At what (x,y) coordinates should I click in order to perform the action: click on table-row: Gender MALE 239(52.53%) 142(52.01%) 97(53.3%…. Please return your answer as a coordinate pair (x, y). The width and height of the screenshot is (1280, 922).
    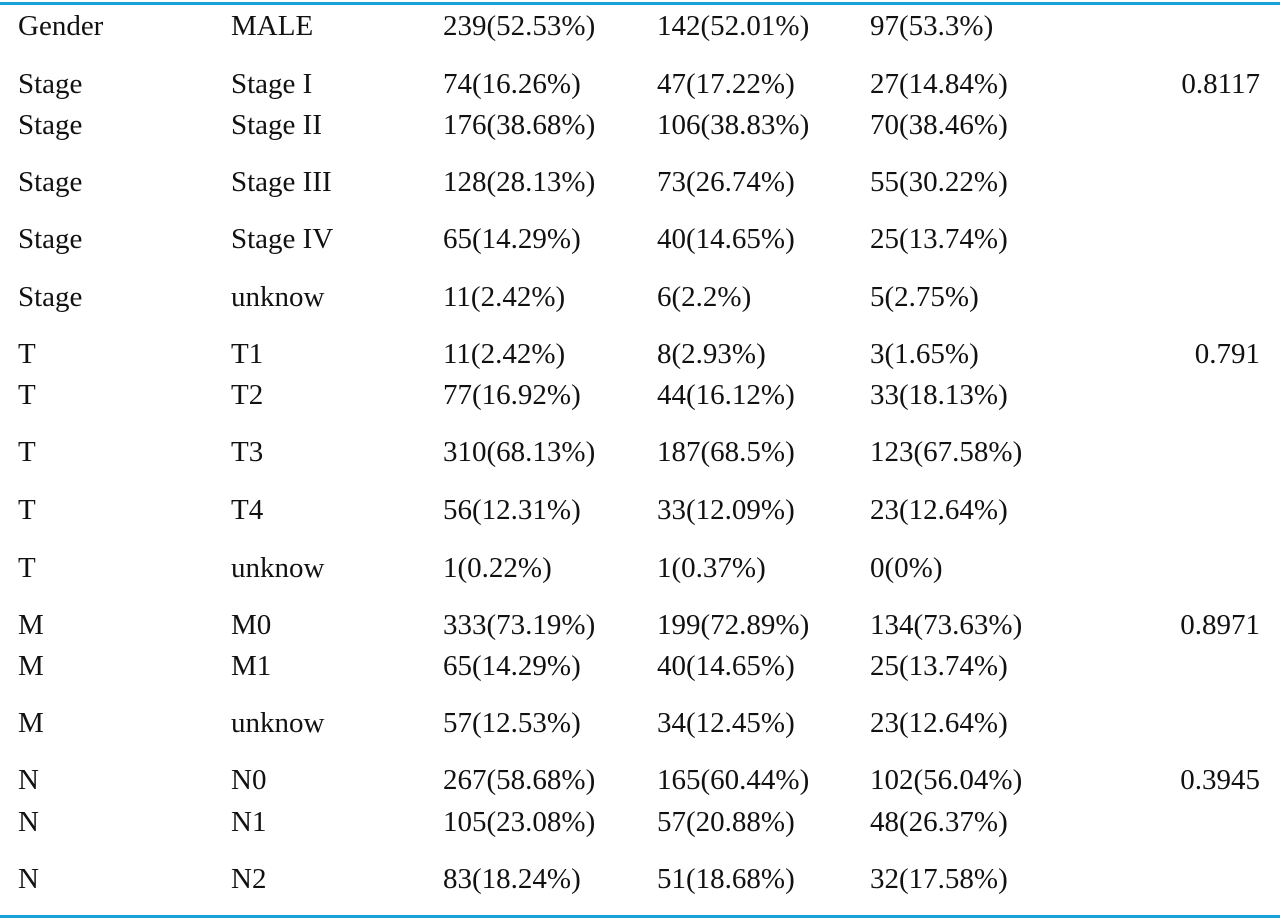
    Looking at the image, I should click on (640, 26).